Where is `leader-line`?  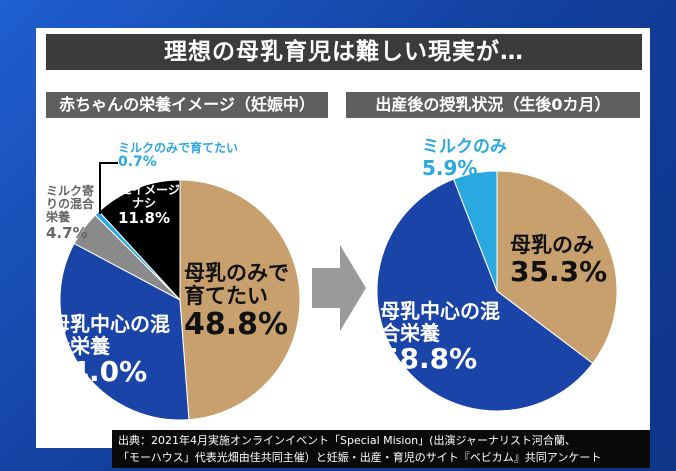
leader-line is located at coordinates (108, 188).